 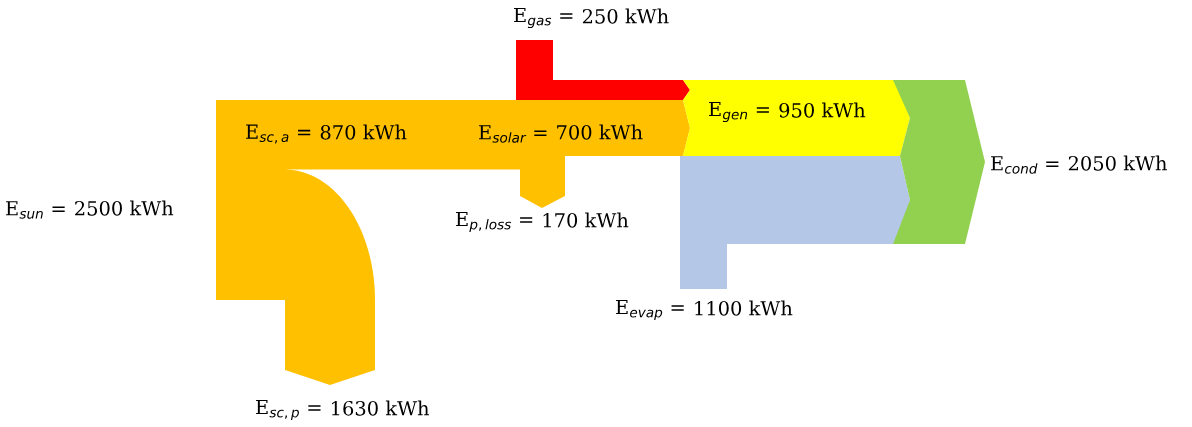 I want to click on data-label: 2050 kWh, so click(x=1117, y=163).